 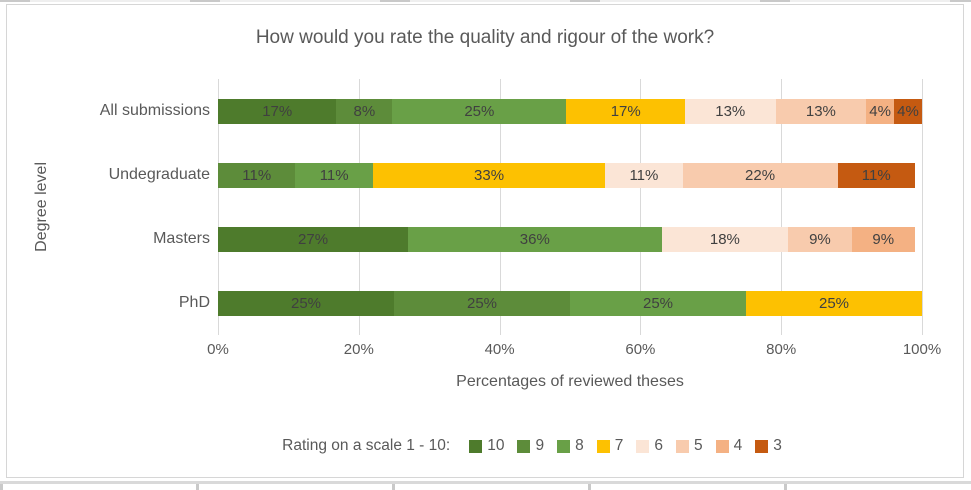 I want to click on segment-rating-7: 33%, so click(x=489, y=175).